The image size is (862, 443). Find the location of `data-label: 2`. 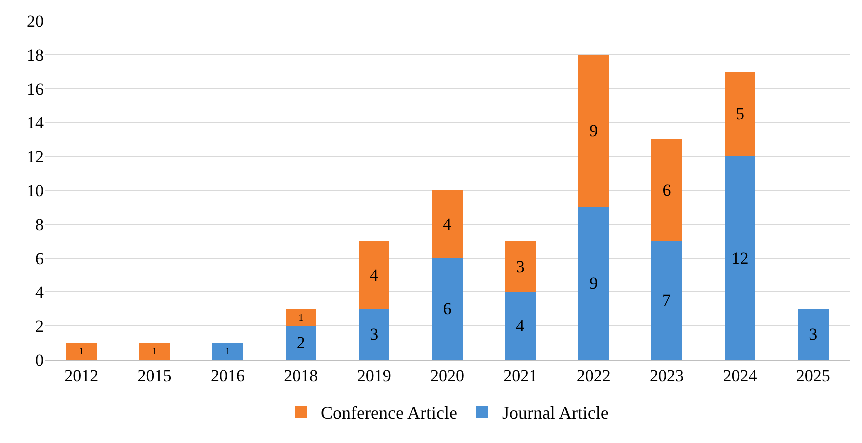

data-label: 2 is located at coordinates (301, 343).